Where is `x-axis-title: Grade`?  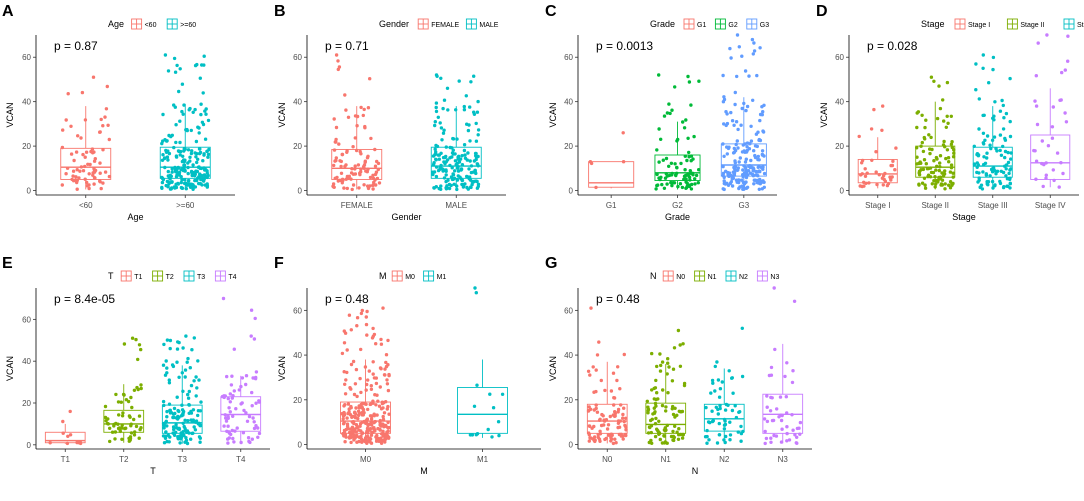
x-axis-title: Grade is located at coordinates (677, 217).